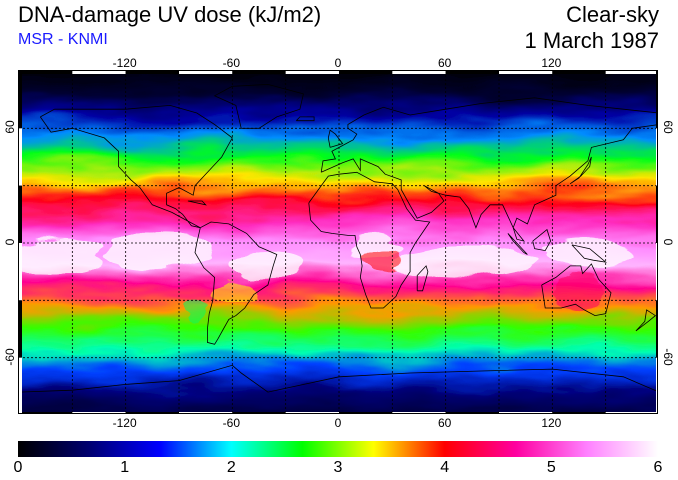 Image resolution: width=678 pixels, height=480 pixels. What do you see at coordinates (445, 467) in the screenshot?
I see `colorbar-tick-label: 4` at bounding box center [445, 467].